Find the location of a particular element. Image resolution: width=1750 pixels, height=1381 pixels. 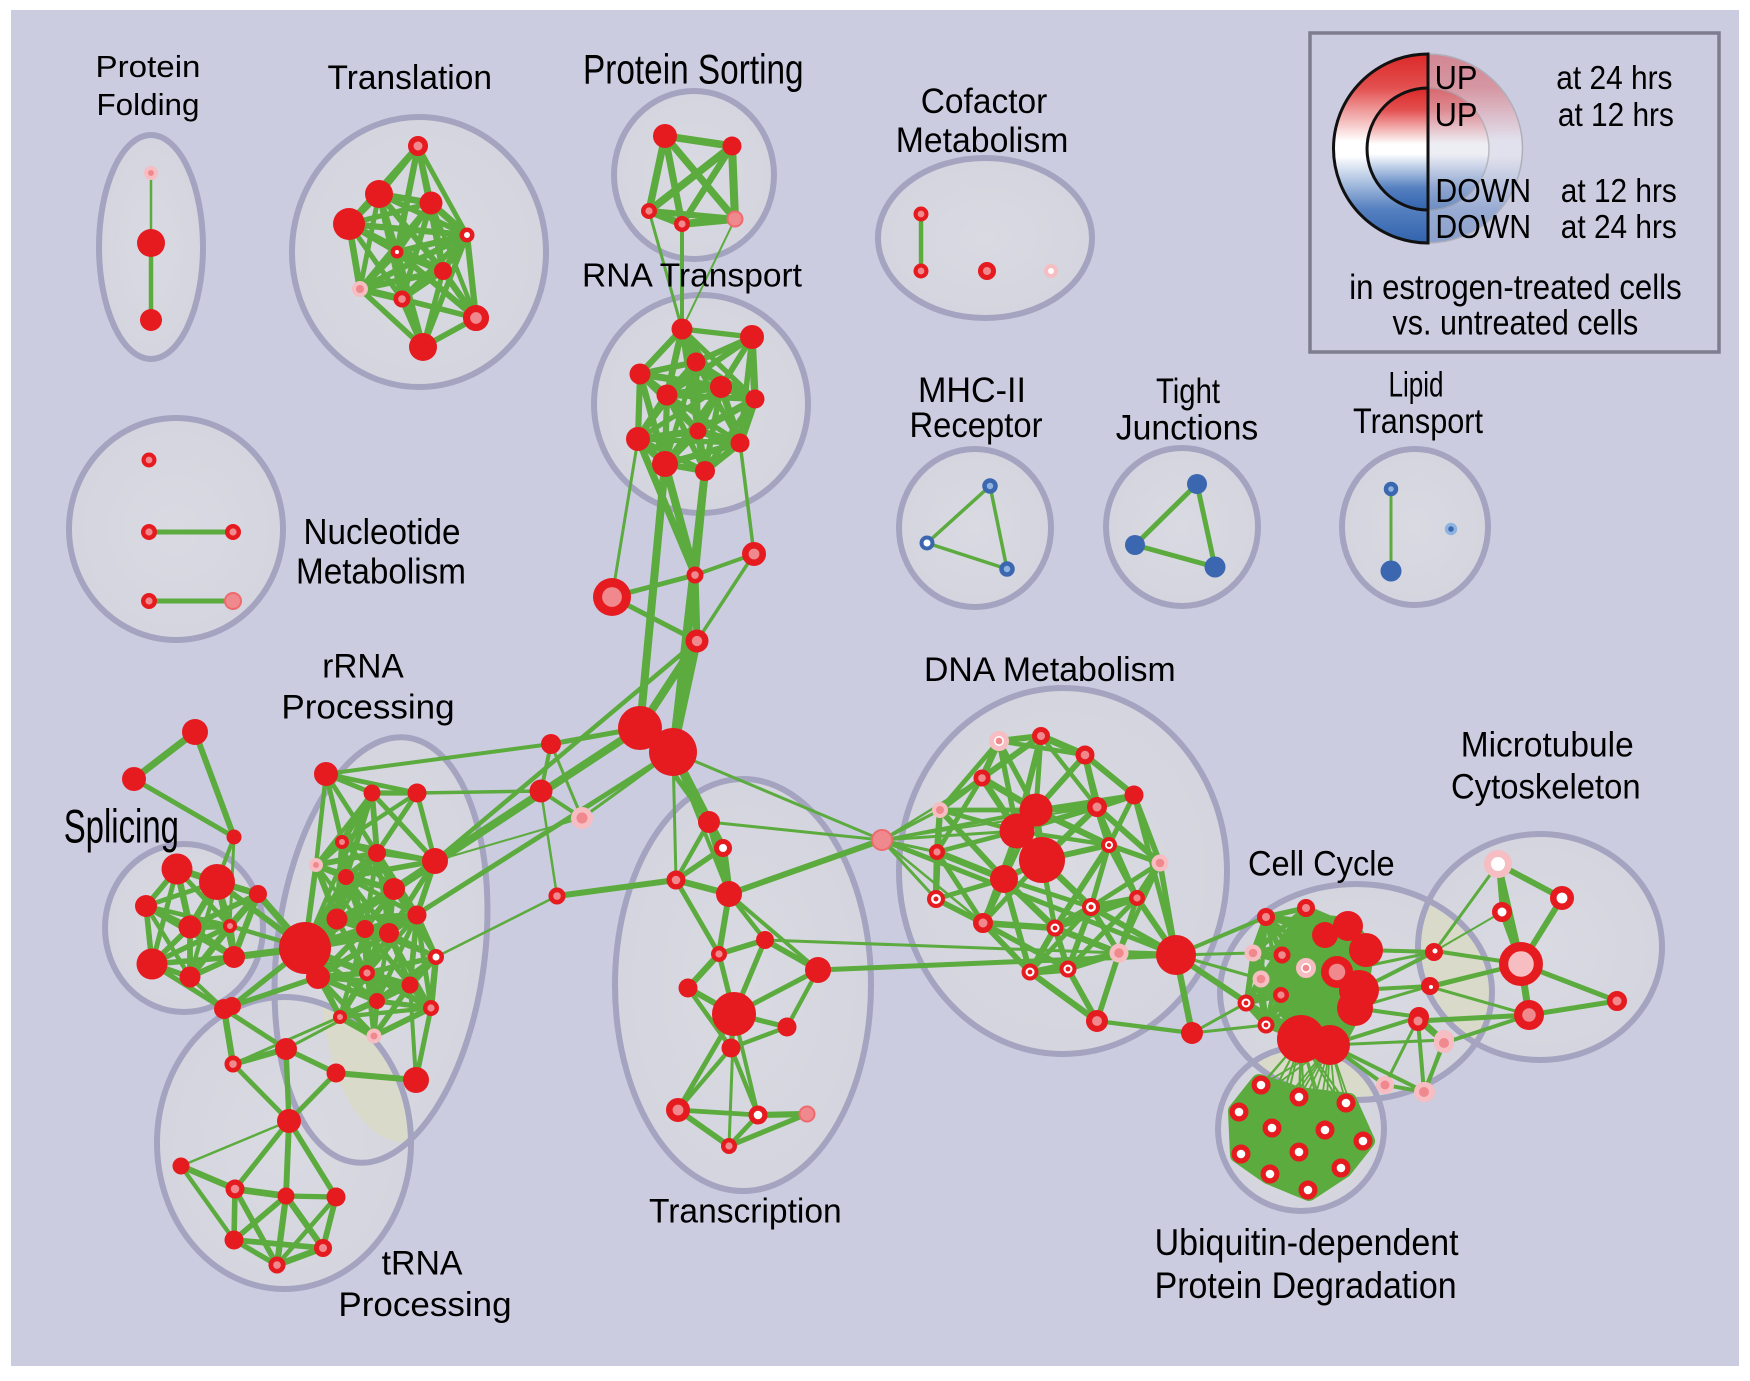

svg-text: Junctions is located at coordinates (1187, 428).